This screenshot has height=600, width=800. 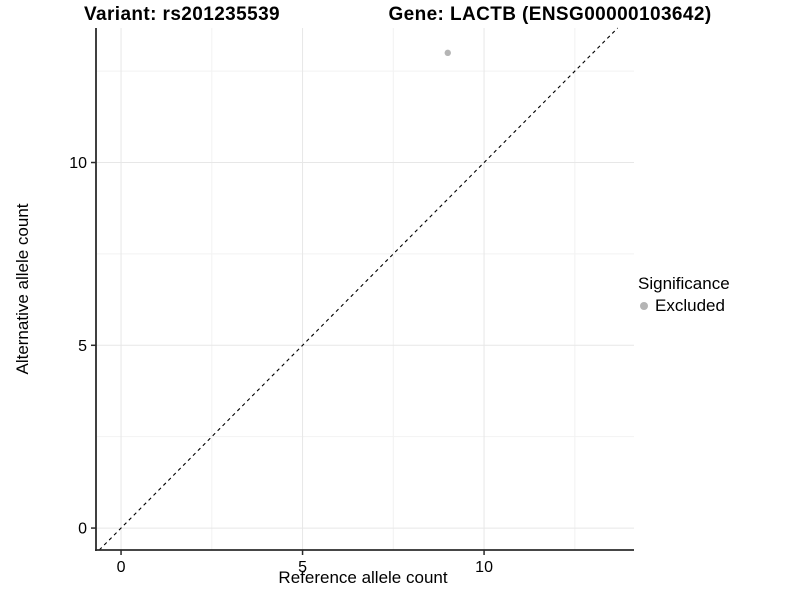 What do you see at coordinates (121, 567) in the screenshot?
I see `x-tick-label: 0` at bounding box center [121, 567].